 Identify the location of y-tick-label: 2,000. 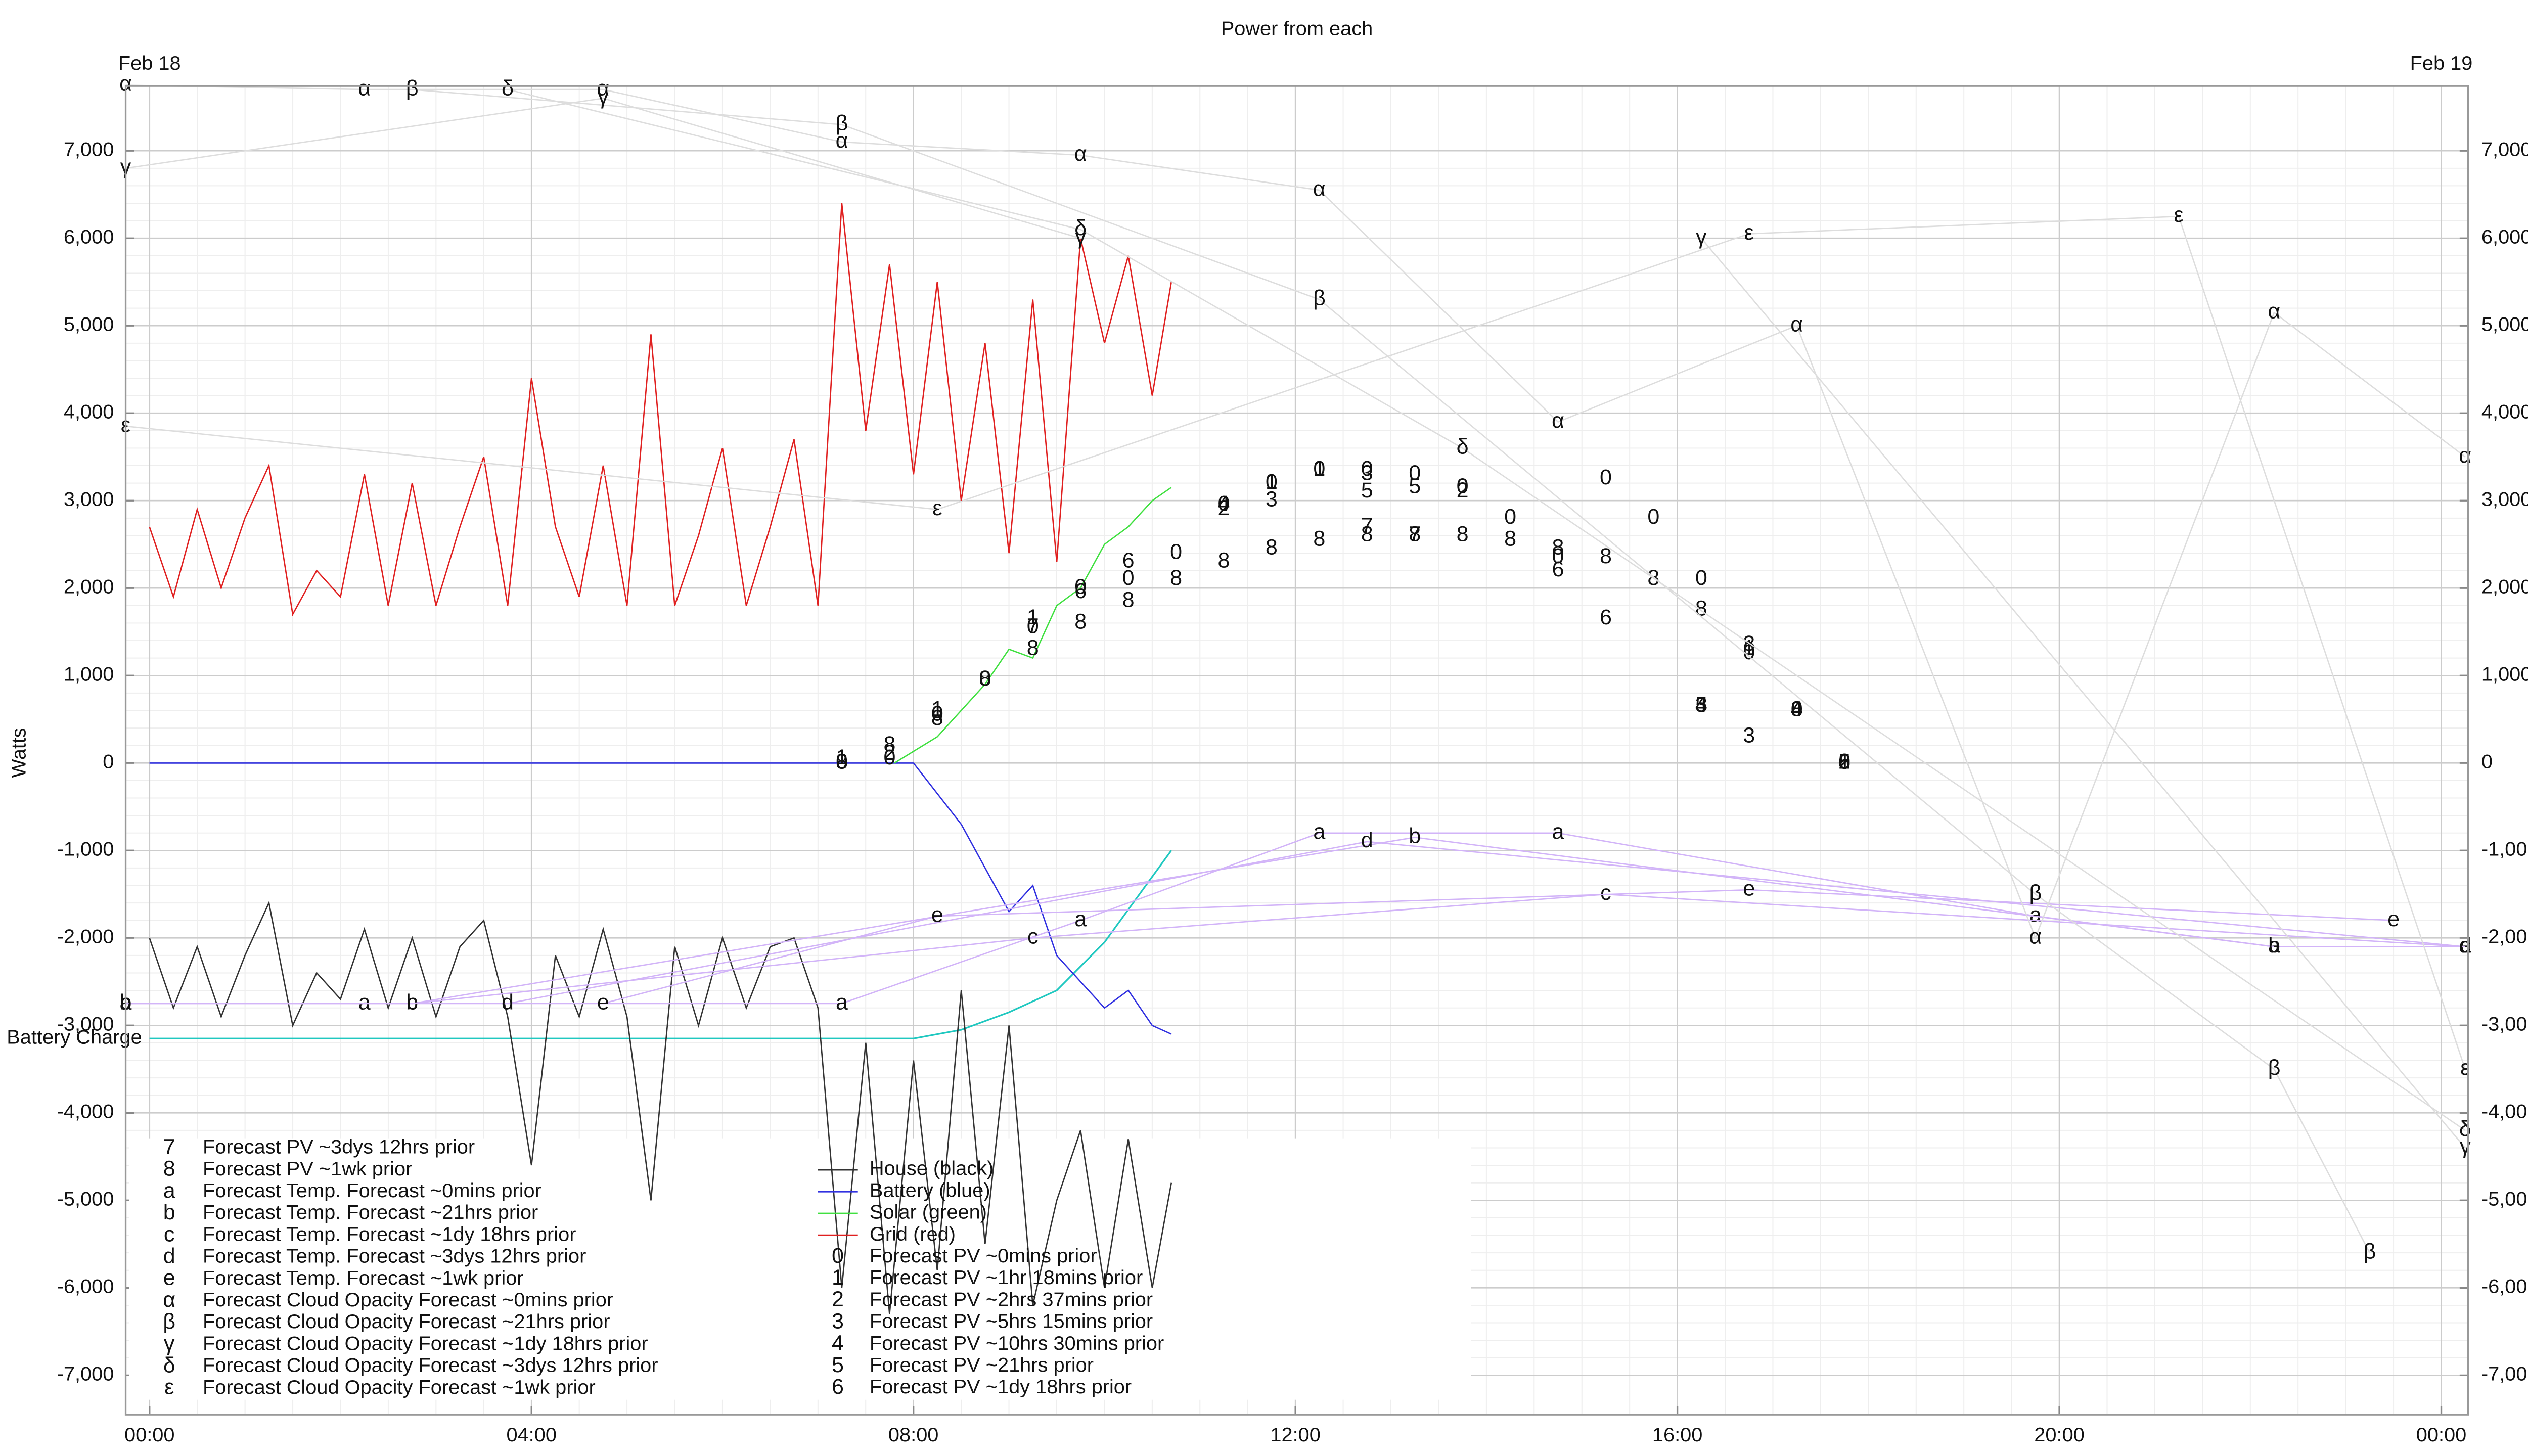
(89, 587).